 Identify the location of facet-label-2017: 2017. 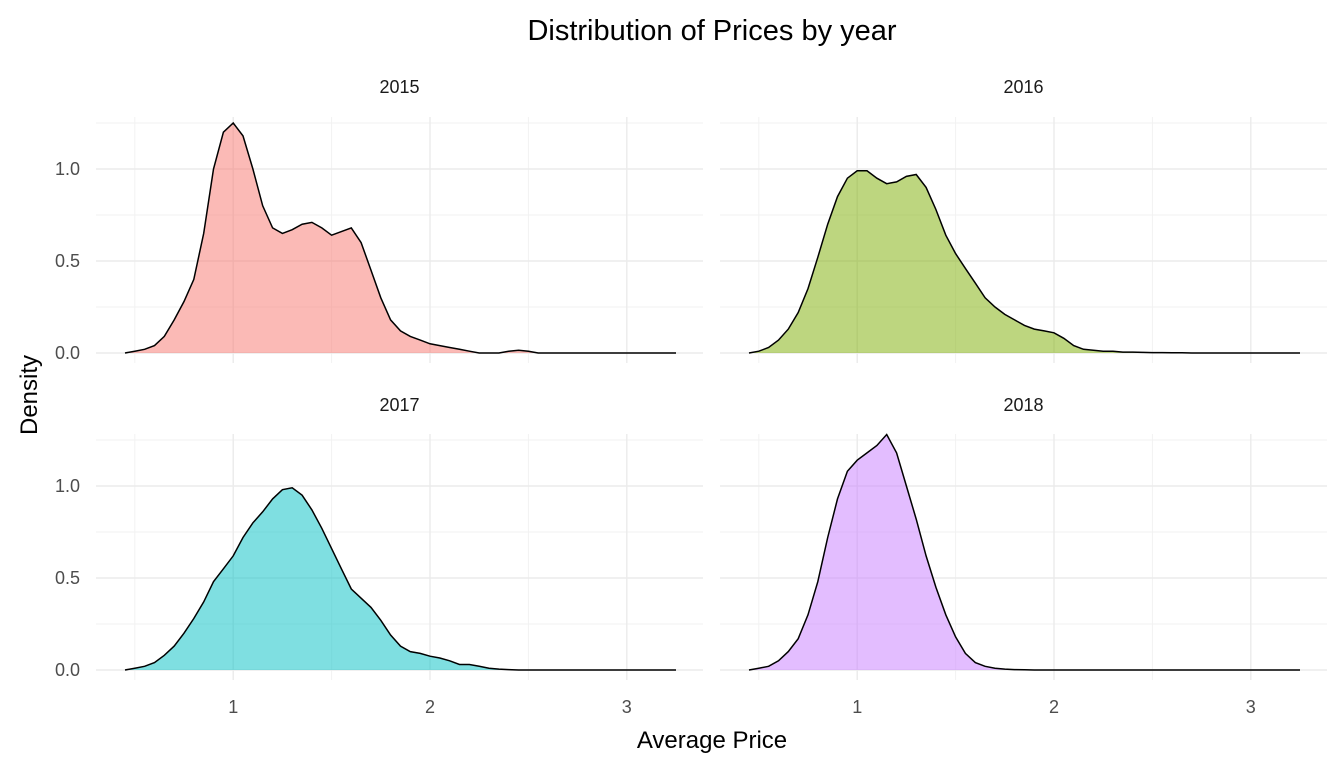
(399, 405).